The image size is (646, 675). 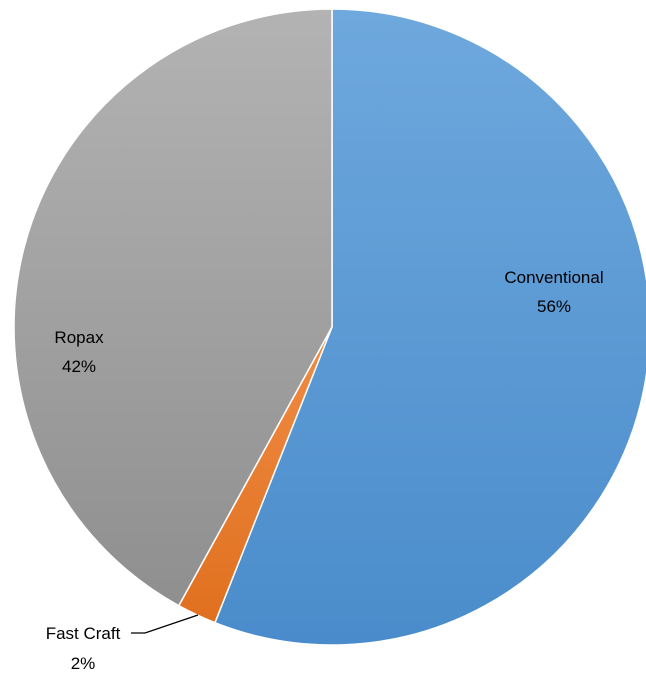 What do you see at coordinates (83, 663) in the screenshot?
I see `slice-percent-fast-craft: 2%` at bounding box center [83, 663].